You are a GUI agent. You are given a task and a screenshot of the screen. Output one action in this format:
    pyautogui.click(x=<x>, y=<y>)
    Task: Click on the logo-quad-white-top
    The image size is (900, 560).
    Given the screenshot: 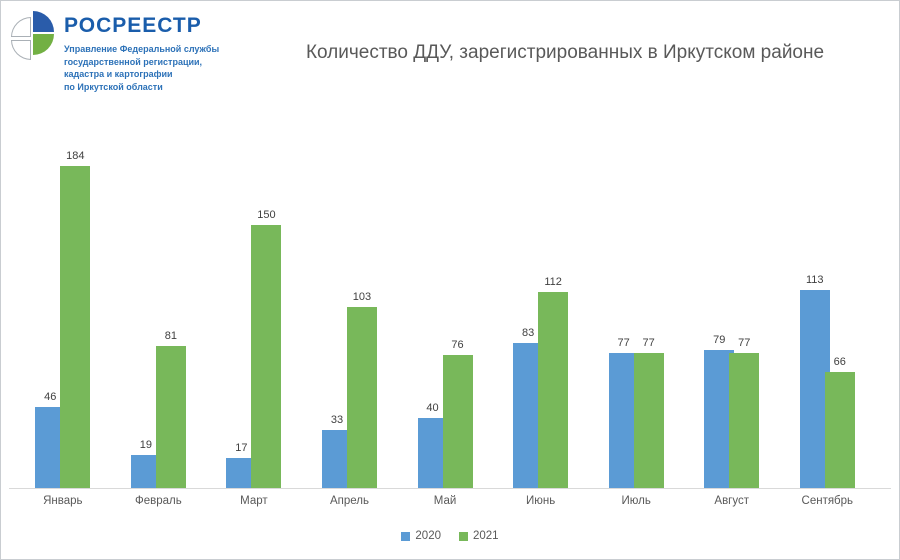 What is the action you would take?
    pyautogui.click(x=21, y=27)
    